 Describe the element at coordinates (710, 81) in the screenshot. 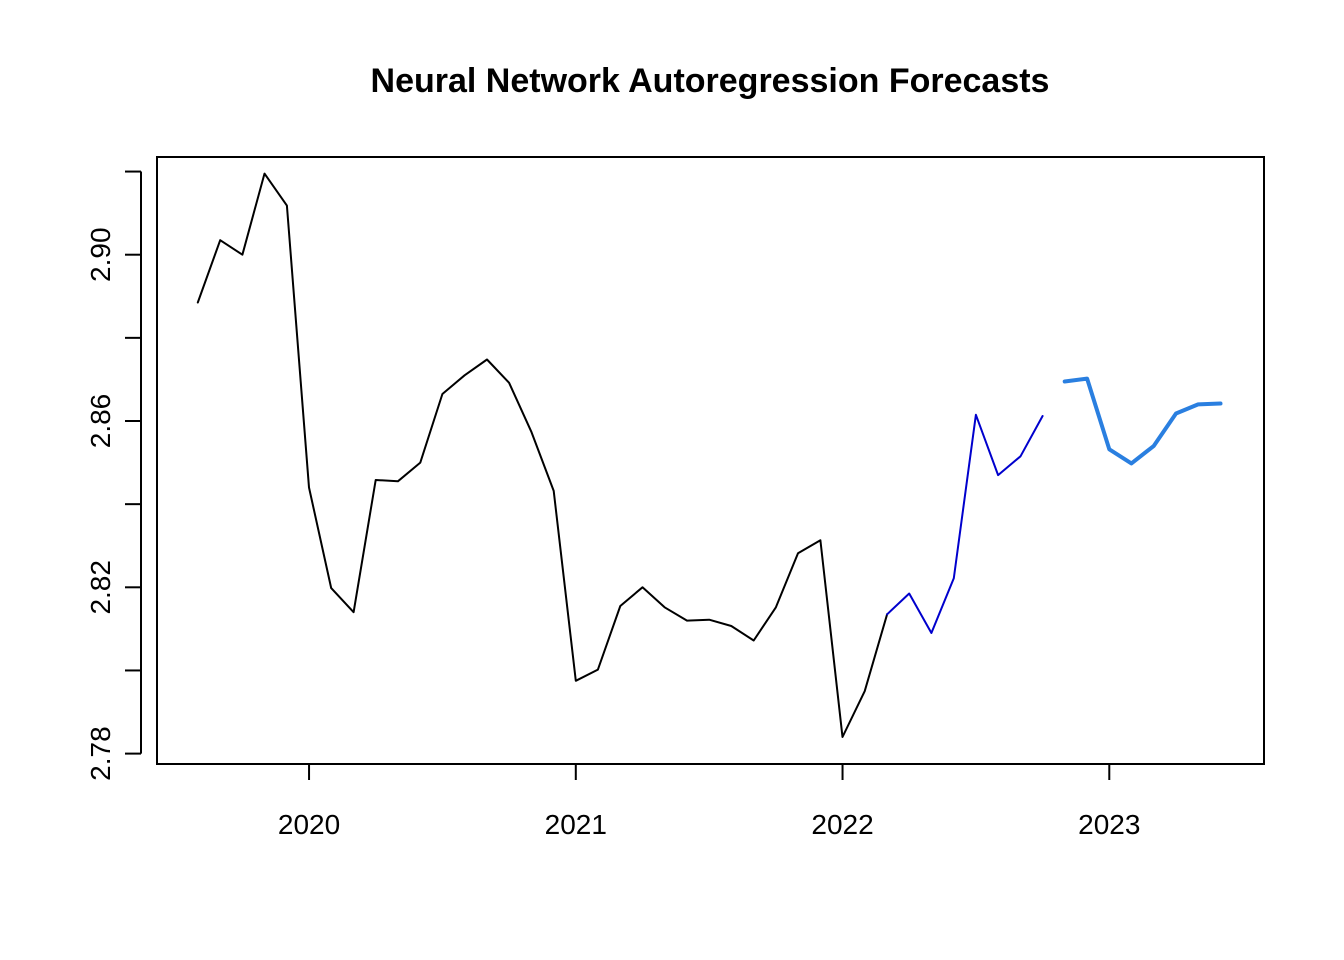

I see `chart-title: Neural Network Autoregression Forecasts` at that location.